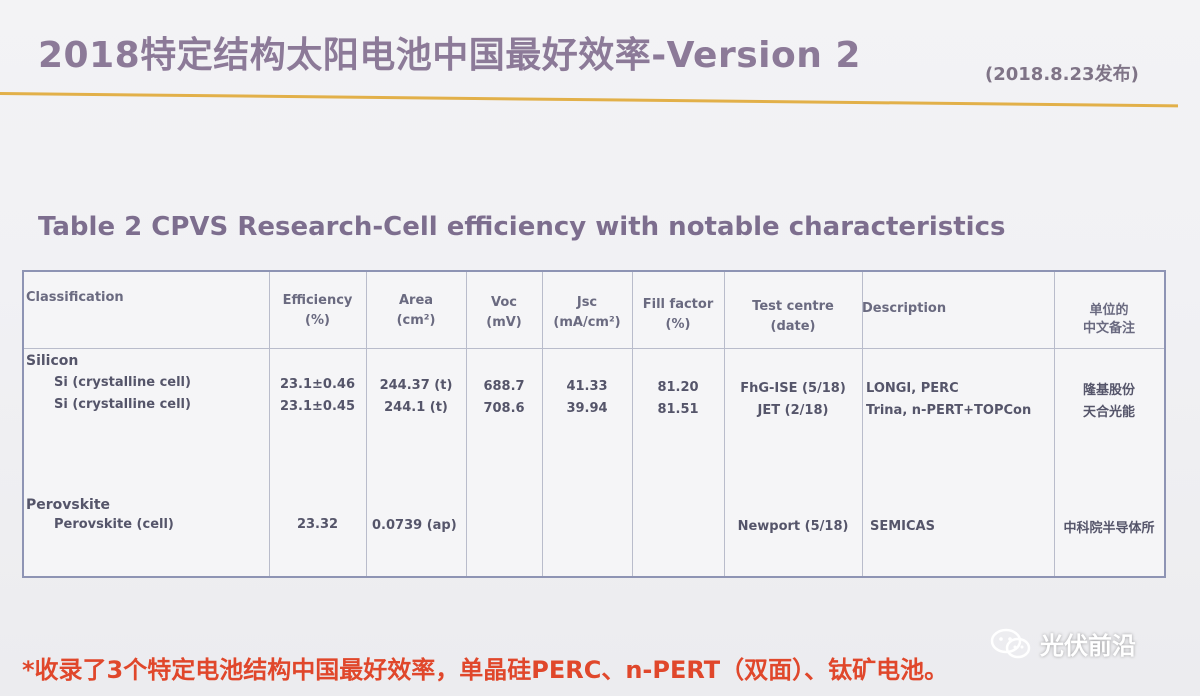 The width and height of the screenshot is (1200, 696). I want to click on row-voc: 708.6, so click(504, 408).